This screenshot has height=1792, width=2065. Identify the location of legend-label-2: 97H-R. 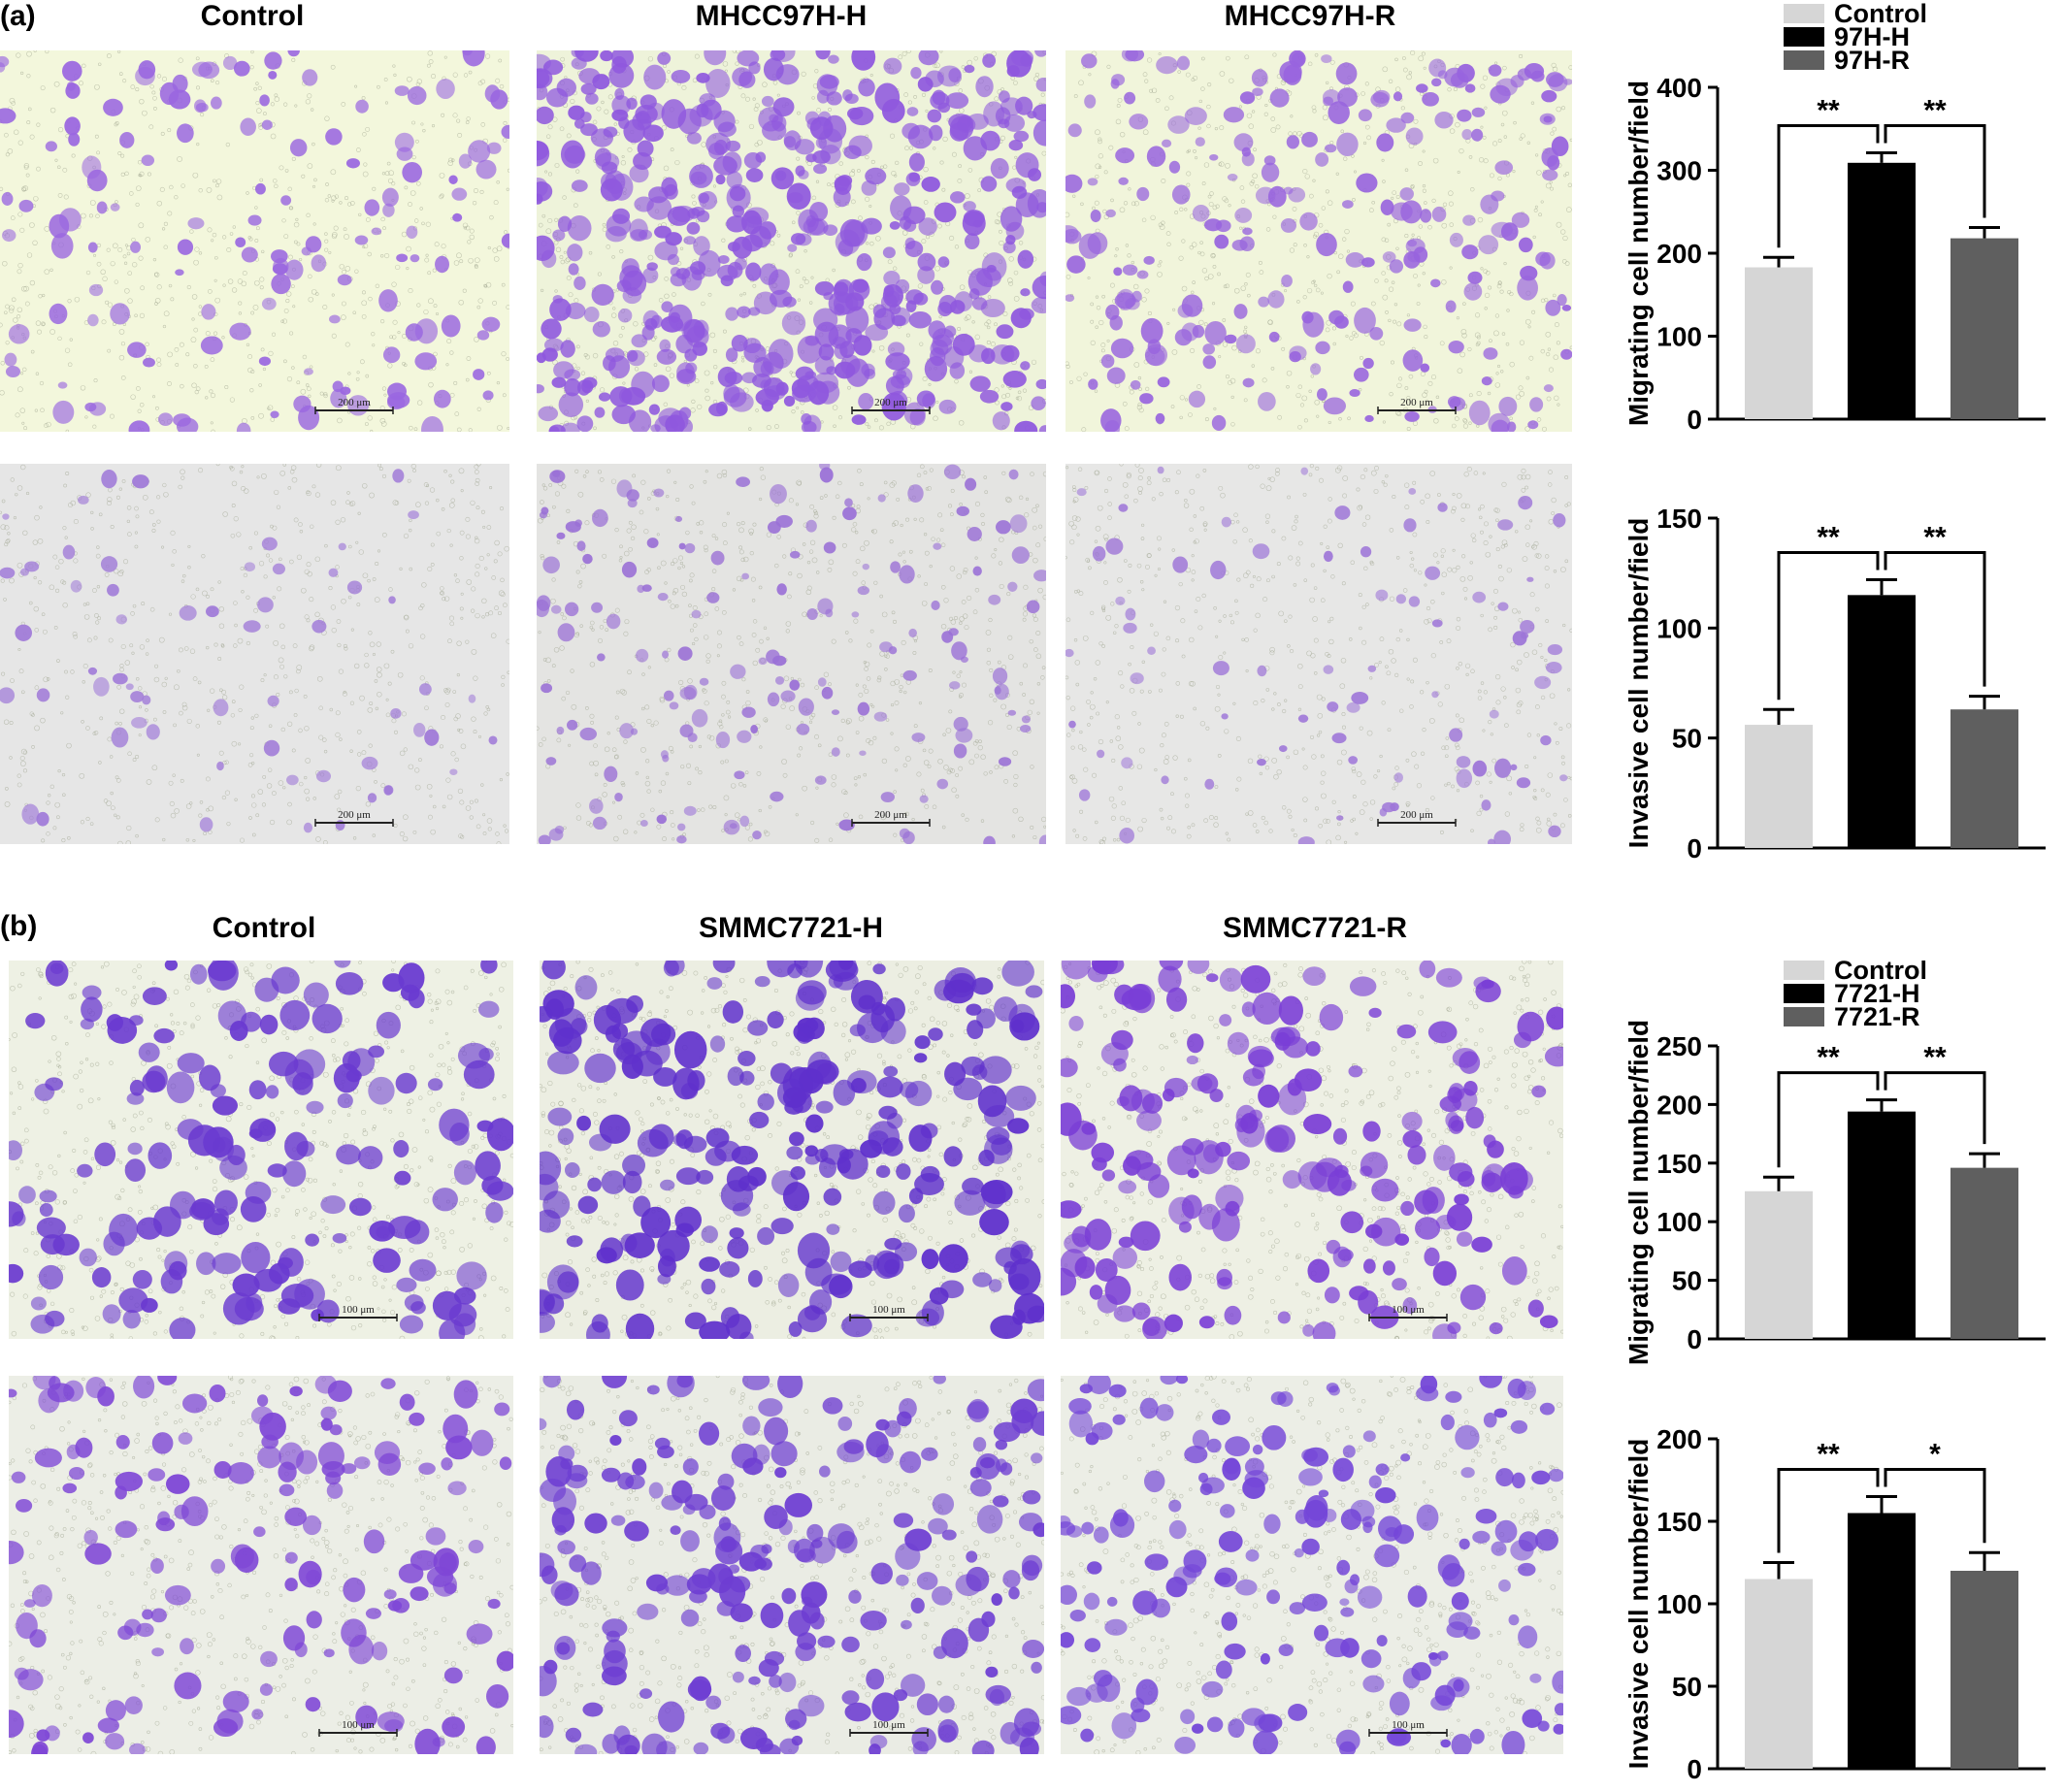
(1872, 60).